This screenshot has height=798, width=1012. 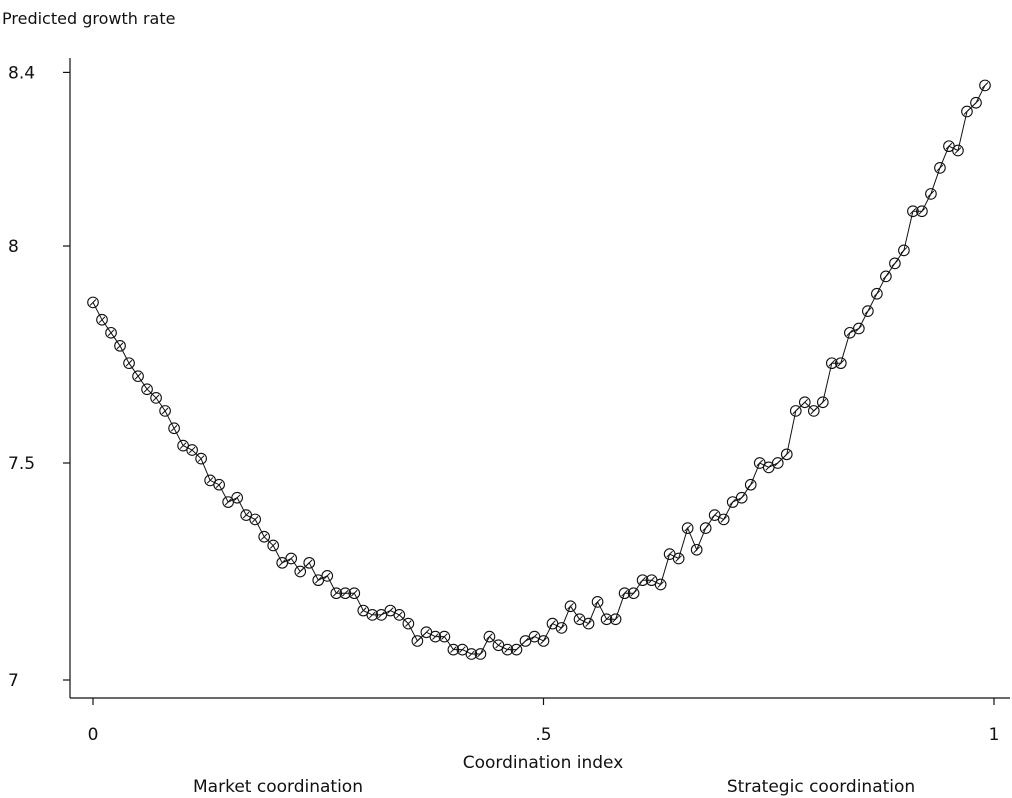 What do you see at coordinates (821, 787) in the screenshot?
I see `x-annotation-strategic-coordination: Strategic coordination` at bounding box center [821, 787].